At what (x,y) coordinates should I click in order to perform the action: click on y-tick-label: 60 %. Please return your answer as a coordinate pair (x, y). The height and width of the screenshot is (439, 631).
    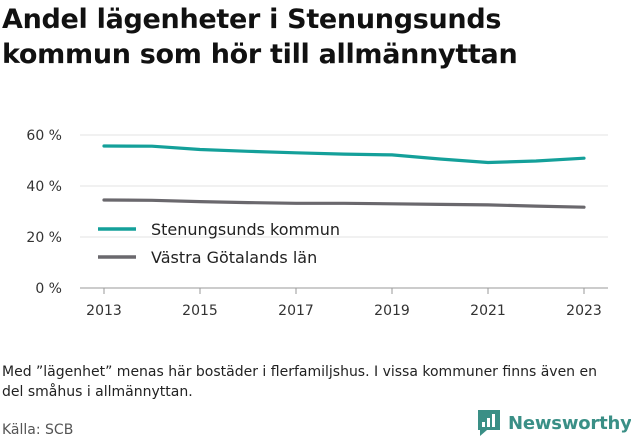
    Looking at the image, I should click on (44, 136).